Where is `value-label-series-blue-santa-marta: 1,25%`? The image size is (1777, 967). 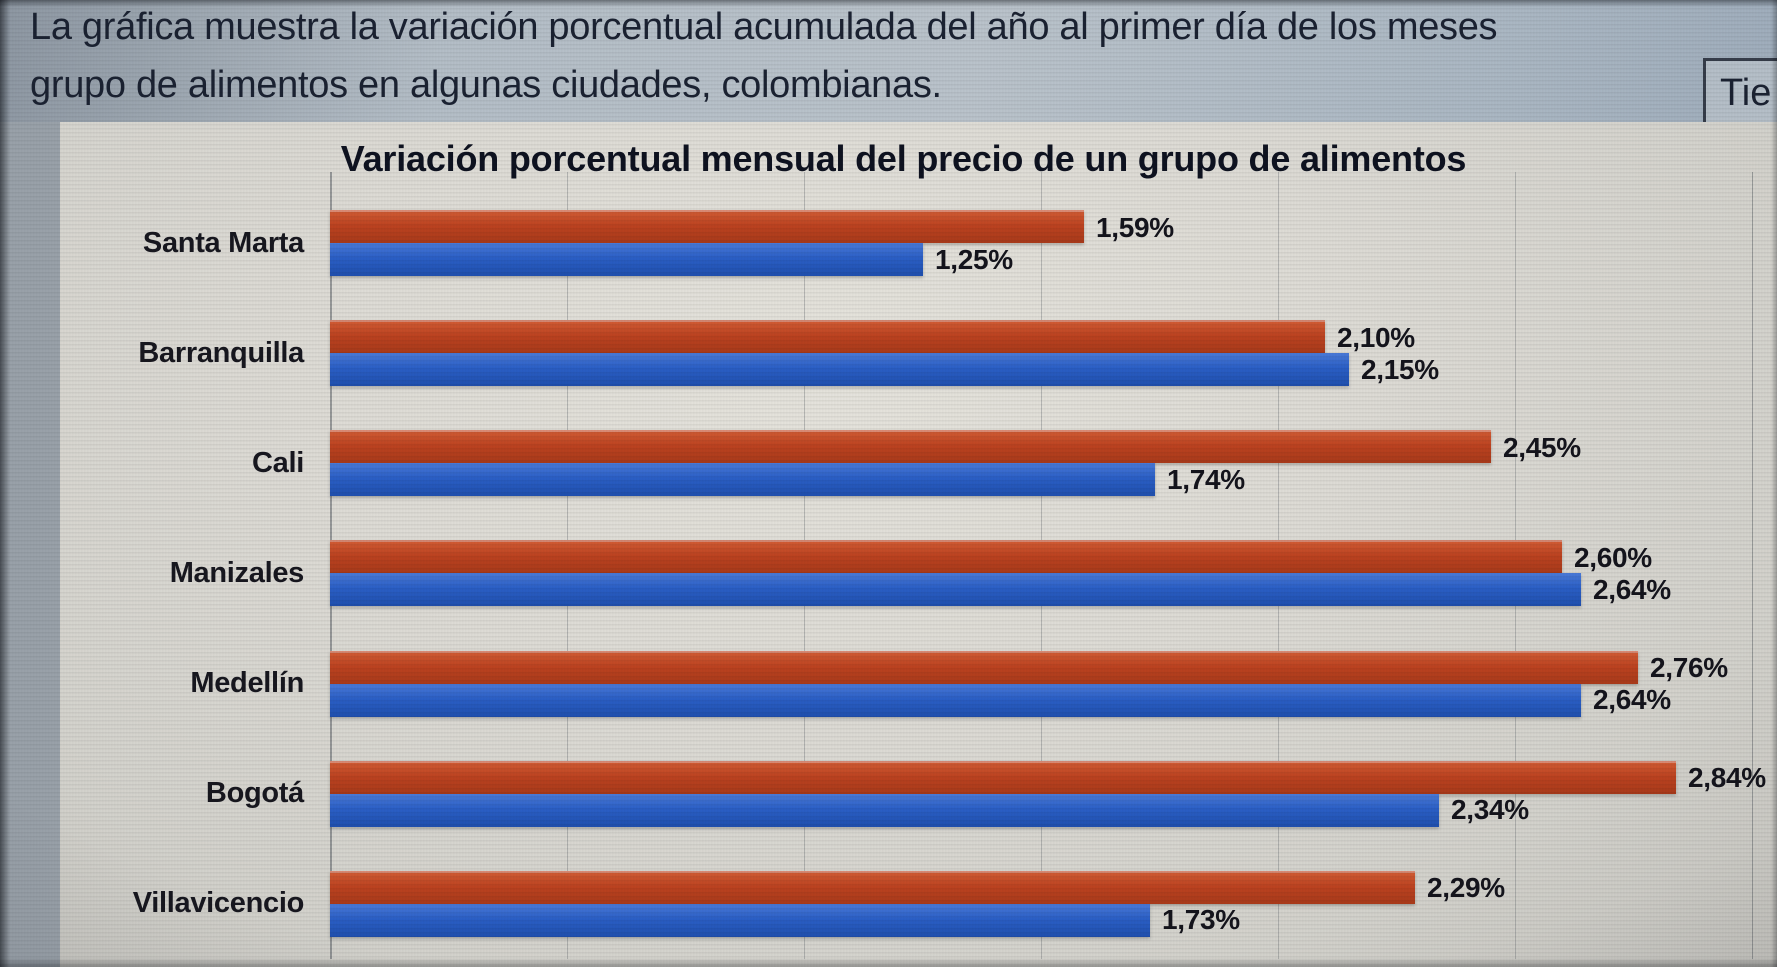
value-label-series-blue-santa-marta: 1,25% is located at coordinates (974, 259).